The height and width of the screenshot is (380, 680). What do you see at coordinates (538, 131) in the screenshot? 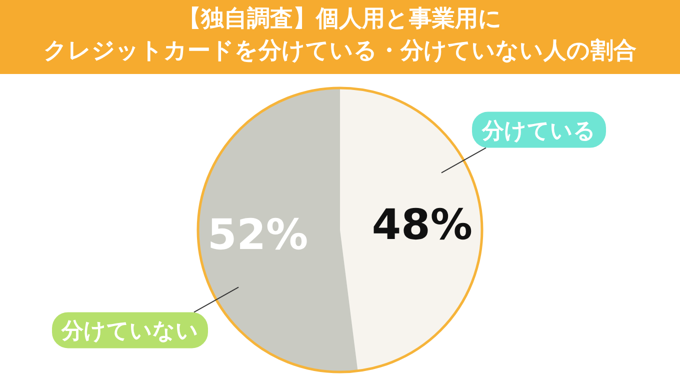
I see `slice-label: 分けている` at bounding box center [538, 131].